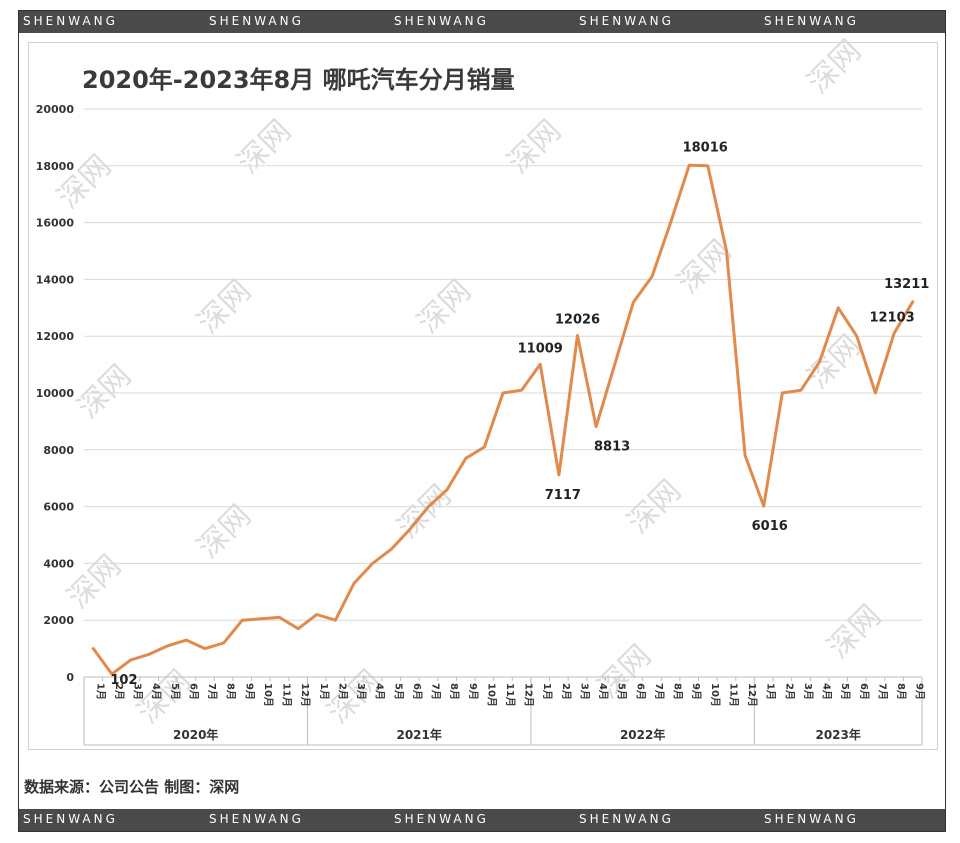 This screenshot has width=960, height=843. What do you see at coordinates (612, 447) in the screenshot?
I see `data-label: 8813` at bounding box center [612, 447].